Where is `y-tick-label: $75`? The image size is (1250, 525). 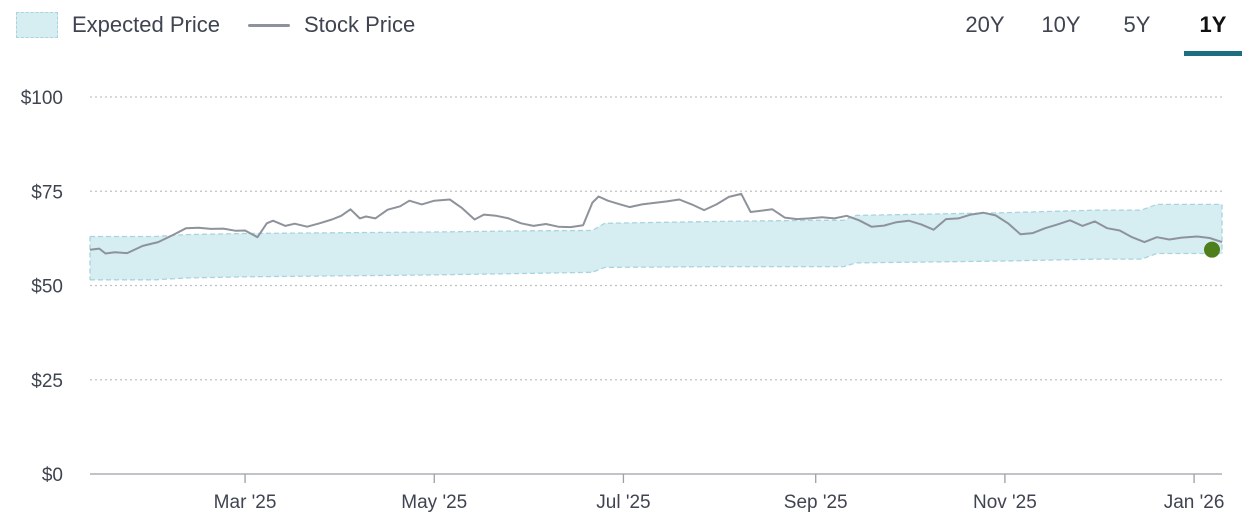 y-tick-label: $75 is located at coordinates (47, 192).